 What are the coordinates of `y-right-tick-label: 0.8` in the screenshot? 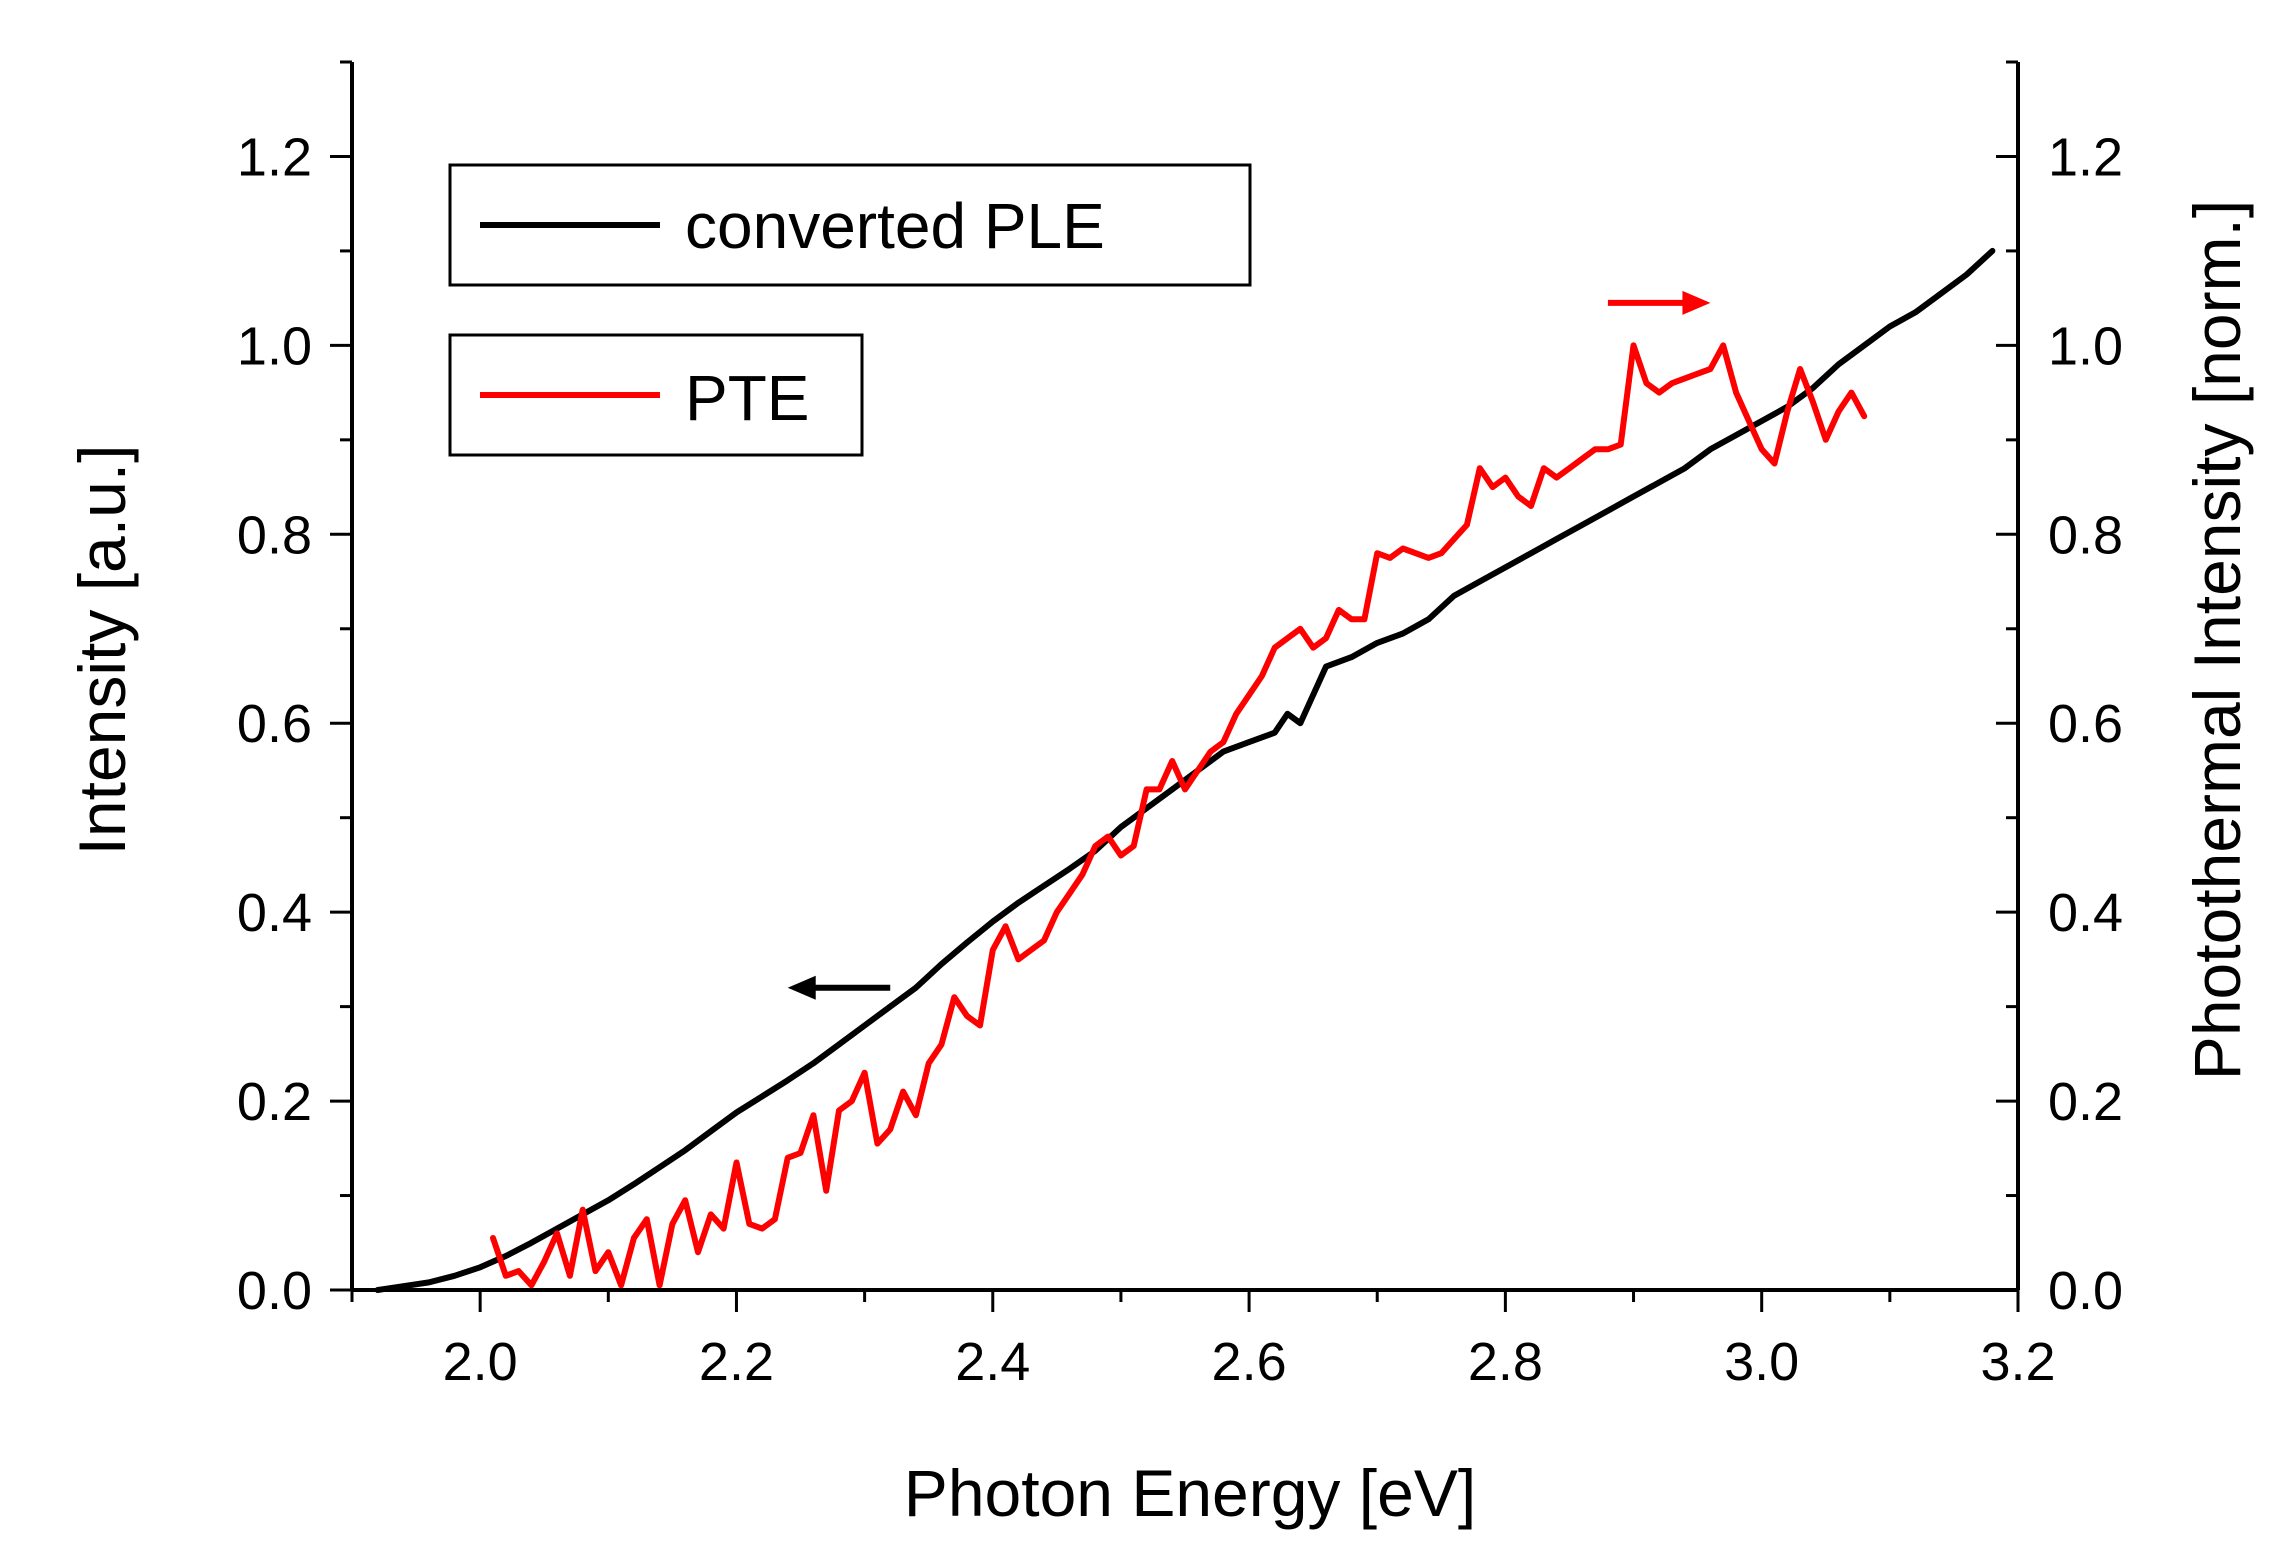 It's located at (2085, 535).